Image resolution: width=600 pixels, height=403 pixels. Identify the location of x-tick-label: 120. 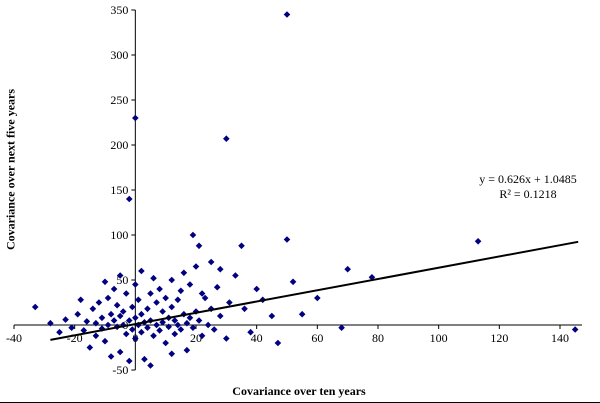
(499, 338).